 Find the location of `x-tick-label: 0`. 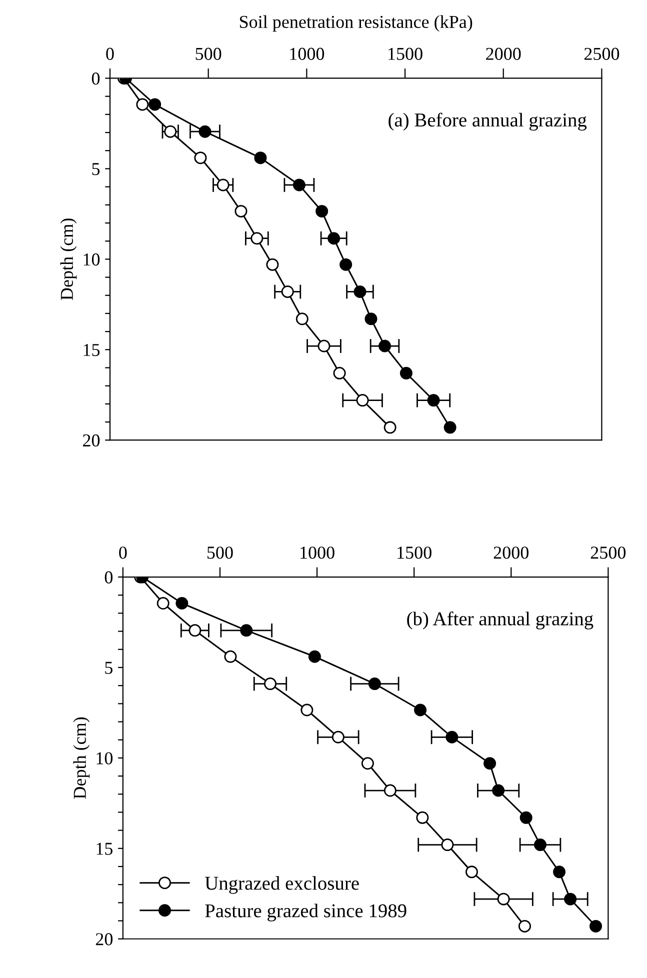

x-tick-label: 0 is located at coordinates (123, 552).